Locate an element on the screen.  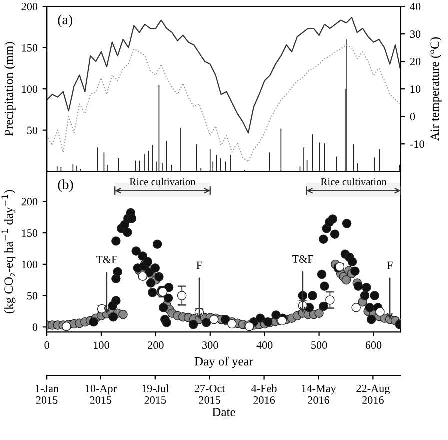
y2-tick-label: 20 is located at coordinates (415, 62).